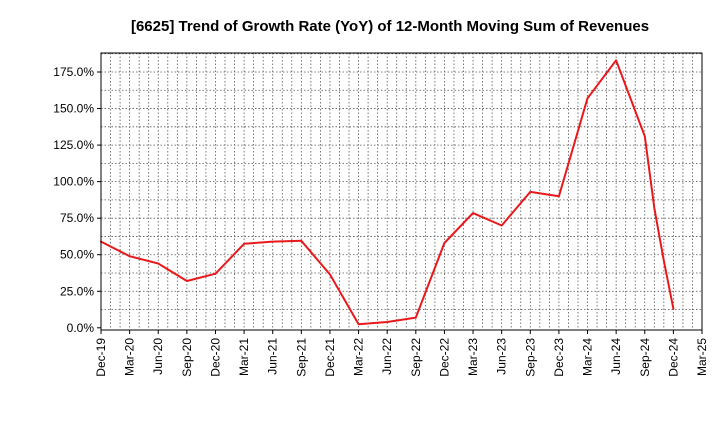 The width and height of the screenshot is (720, 445). What do you see at coordinates (702, 357) in the screenshot?
I see `x-tick-label: Mar-25` at bounding box center [702, 357].